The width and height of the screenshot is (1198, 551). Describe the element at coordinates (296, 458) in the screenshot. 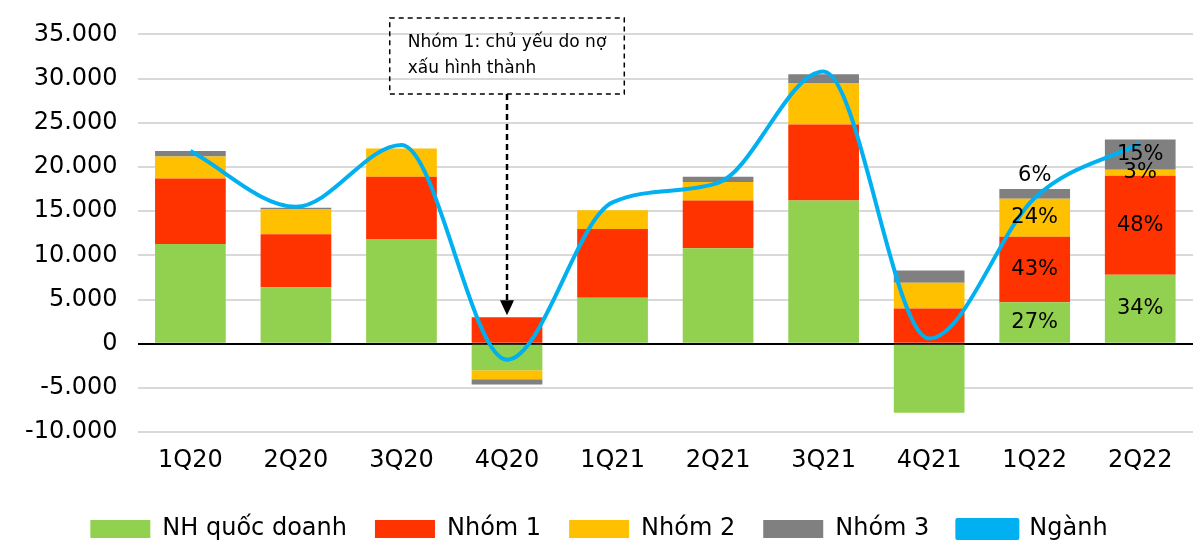

I see `x-tick-label: 2Q20` at that location.